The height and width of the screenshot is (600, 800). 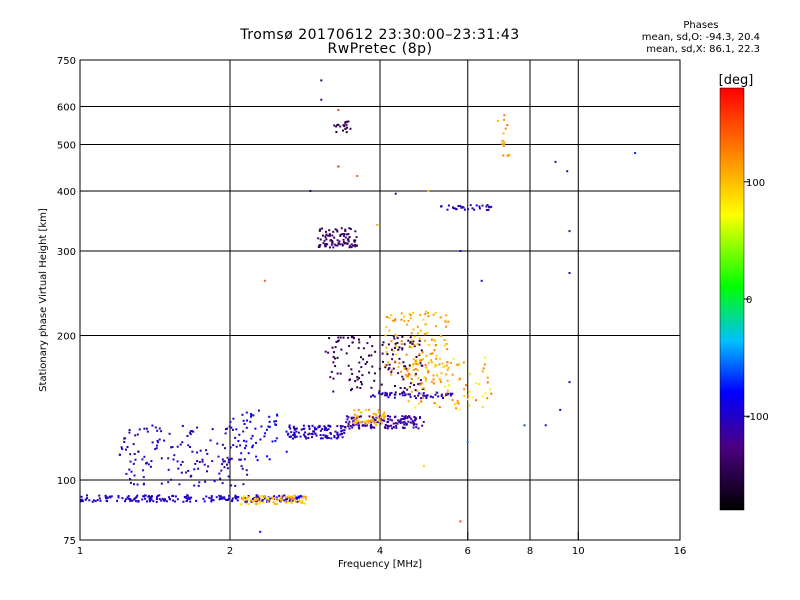 What do you see at coordinates (69, 541) in the screenshot?
I see `y-tick-label: 75` at bounding box center [69, 541].